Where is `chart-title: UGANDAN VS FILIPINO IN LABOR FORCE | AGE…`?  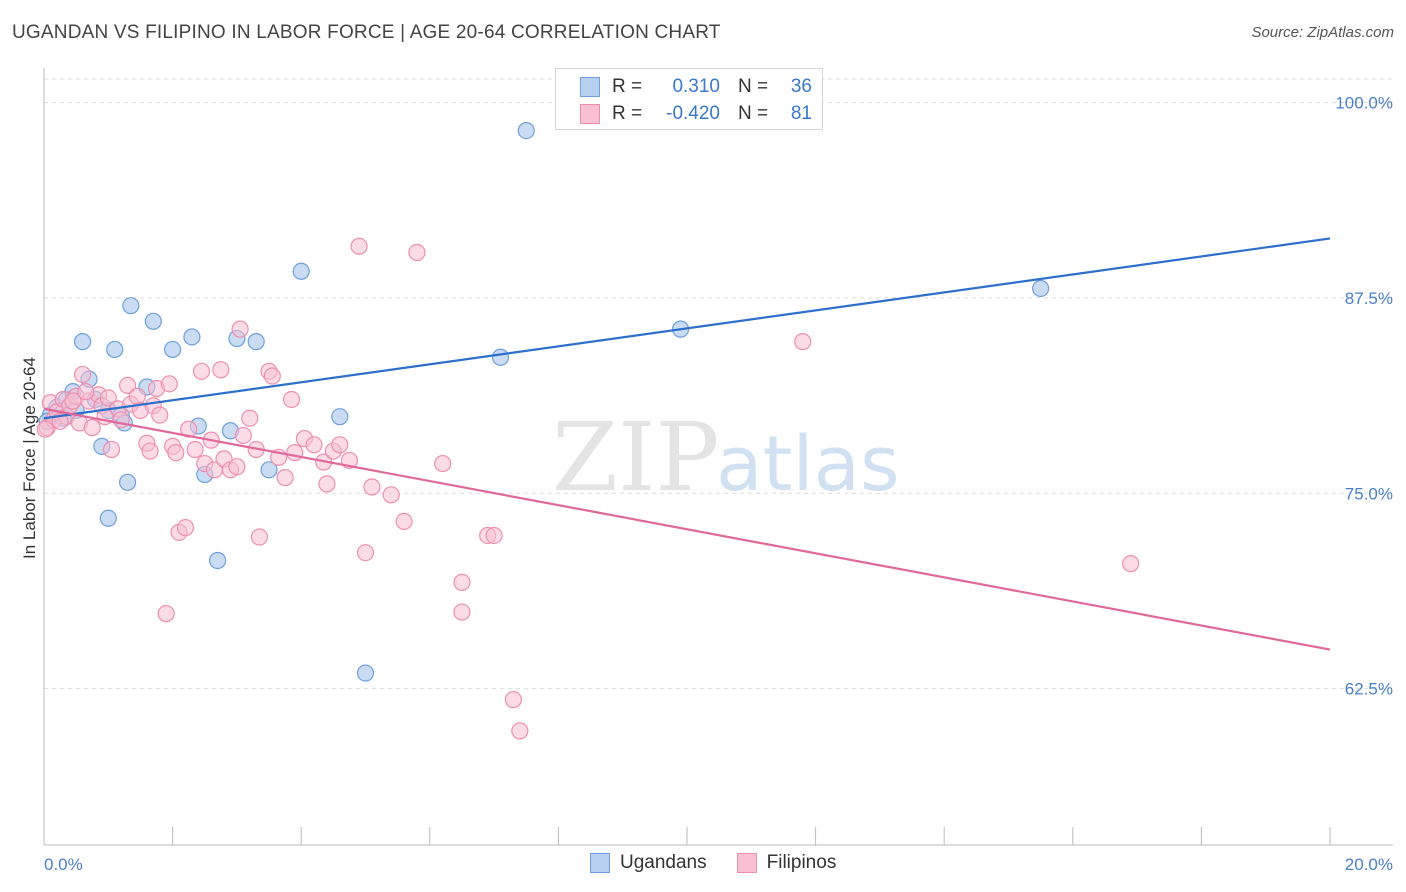 chart-title: UGANDAN VS FILIPINO IN LABOR FORCE | AGE… is located at coordinates (366, 32).